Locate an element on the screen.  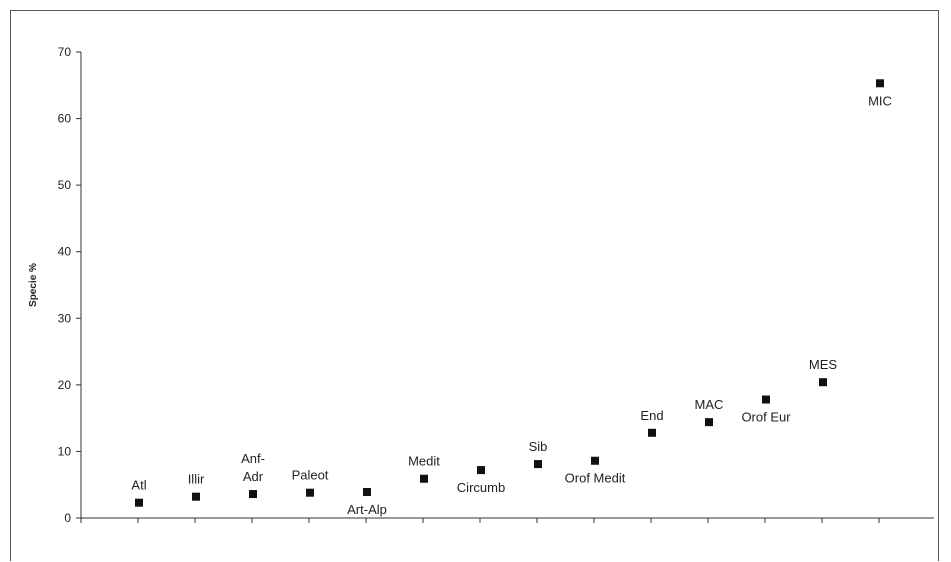
point-label-line: End is located at coordinates (651, 415).